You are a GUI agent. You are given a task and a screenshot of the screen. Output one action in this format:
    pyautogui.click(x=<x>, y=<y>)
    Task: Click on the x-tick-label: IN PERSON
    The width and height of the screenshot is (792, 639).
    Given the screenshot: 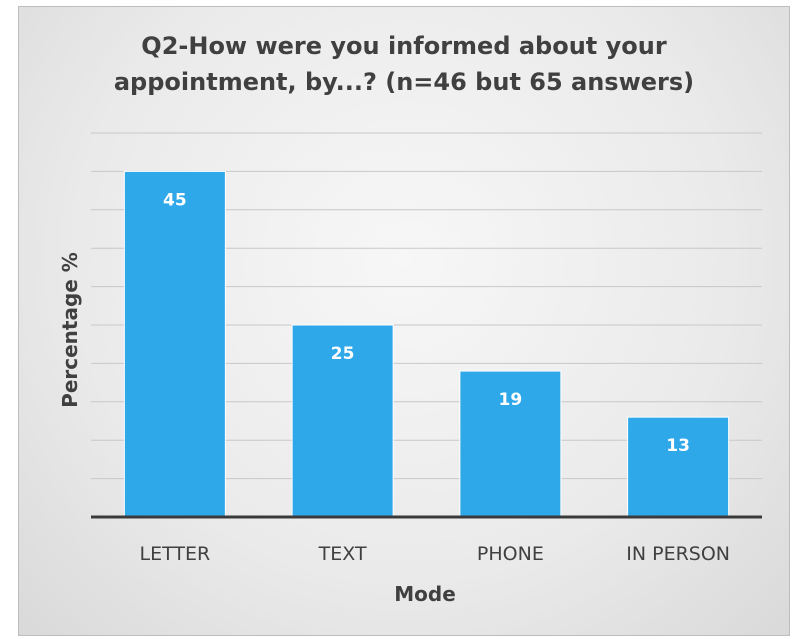 What is the action you would take?
    pyautogui.click(x=678, y=554)
    